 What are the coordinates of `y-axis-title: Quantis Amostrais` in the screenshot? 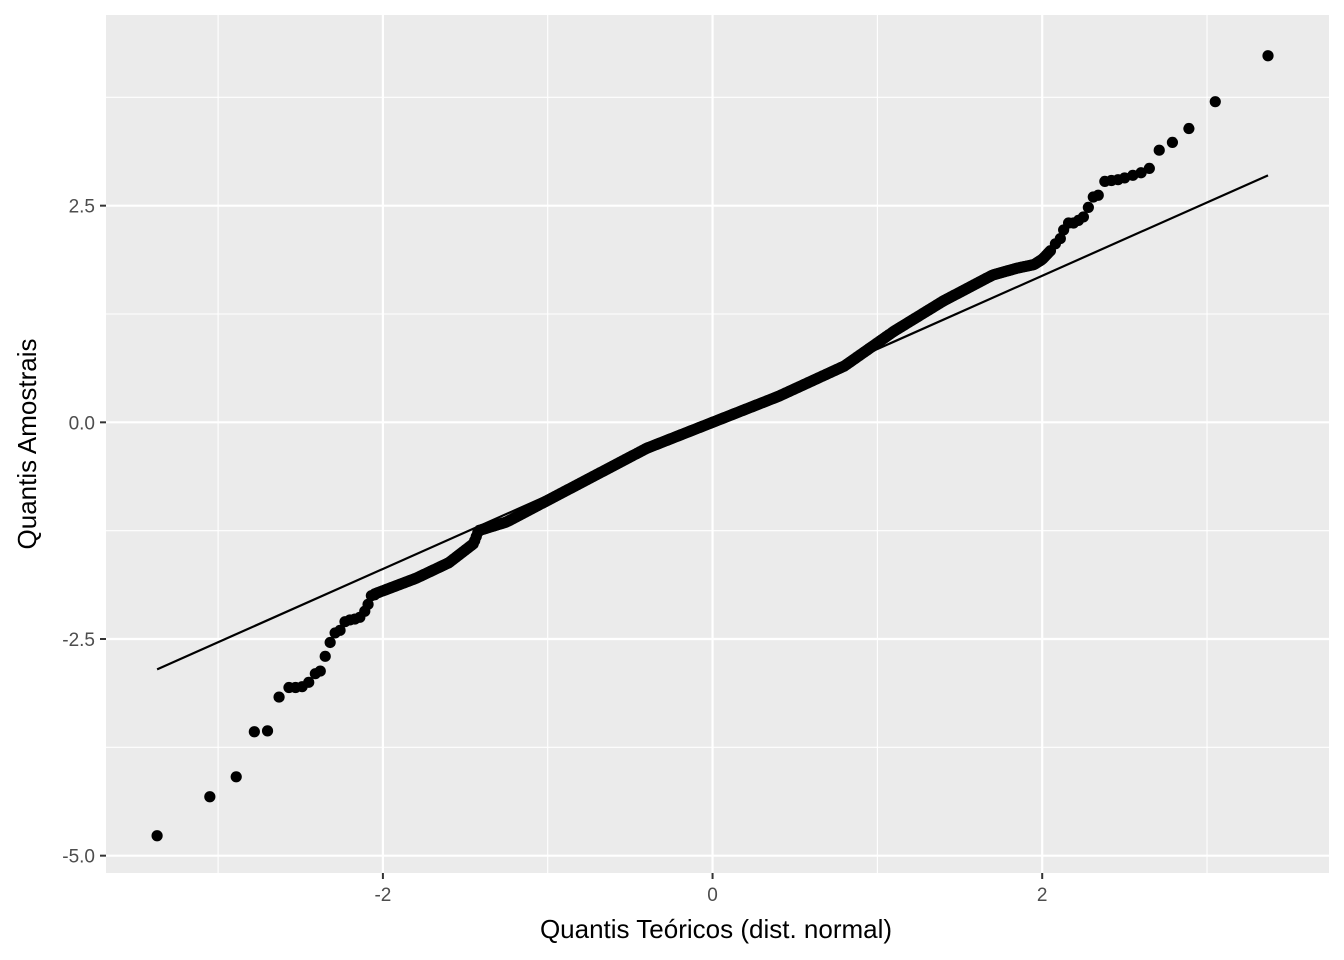 It's located at (27, 444).